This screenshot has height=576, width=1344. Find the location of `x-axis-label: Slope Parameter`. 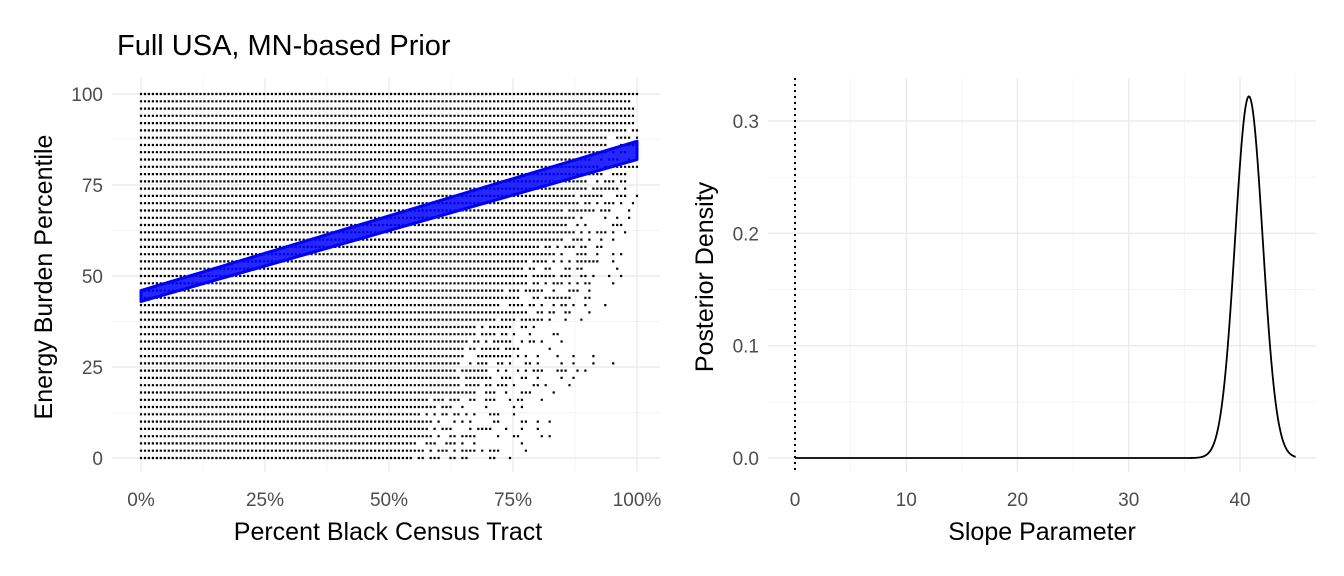

x-axis-label: Slope Parameter is located at coordinates (1042, 532).